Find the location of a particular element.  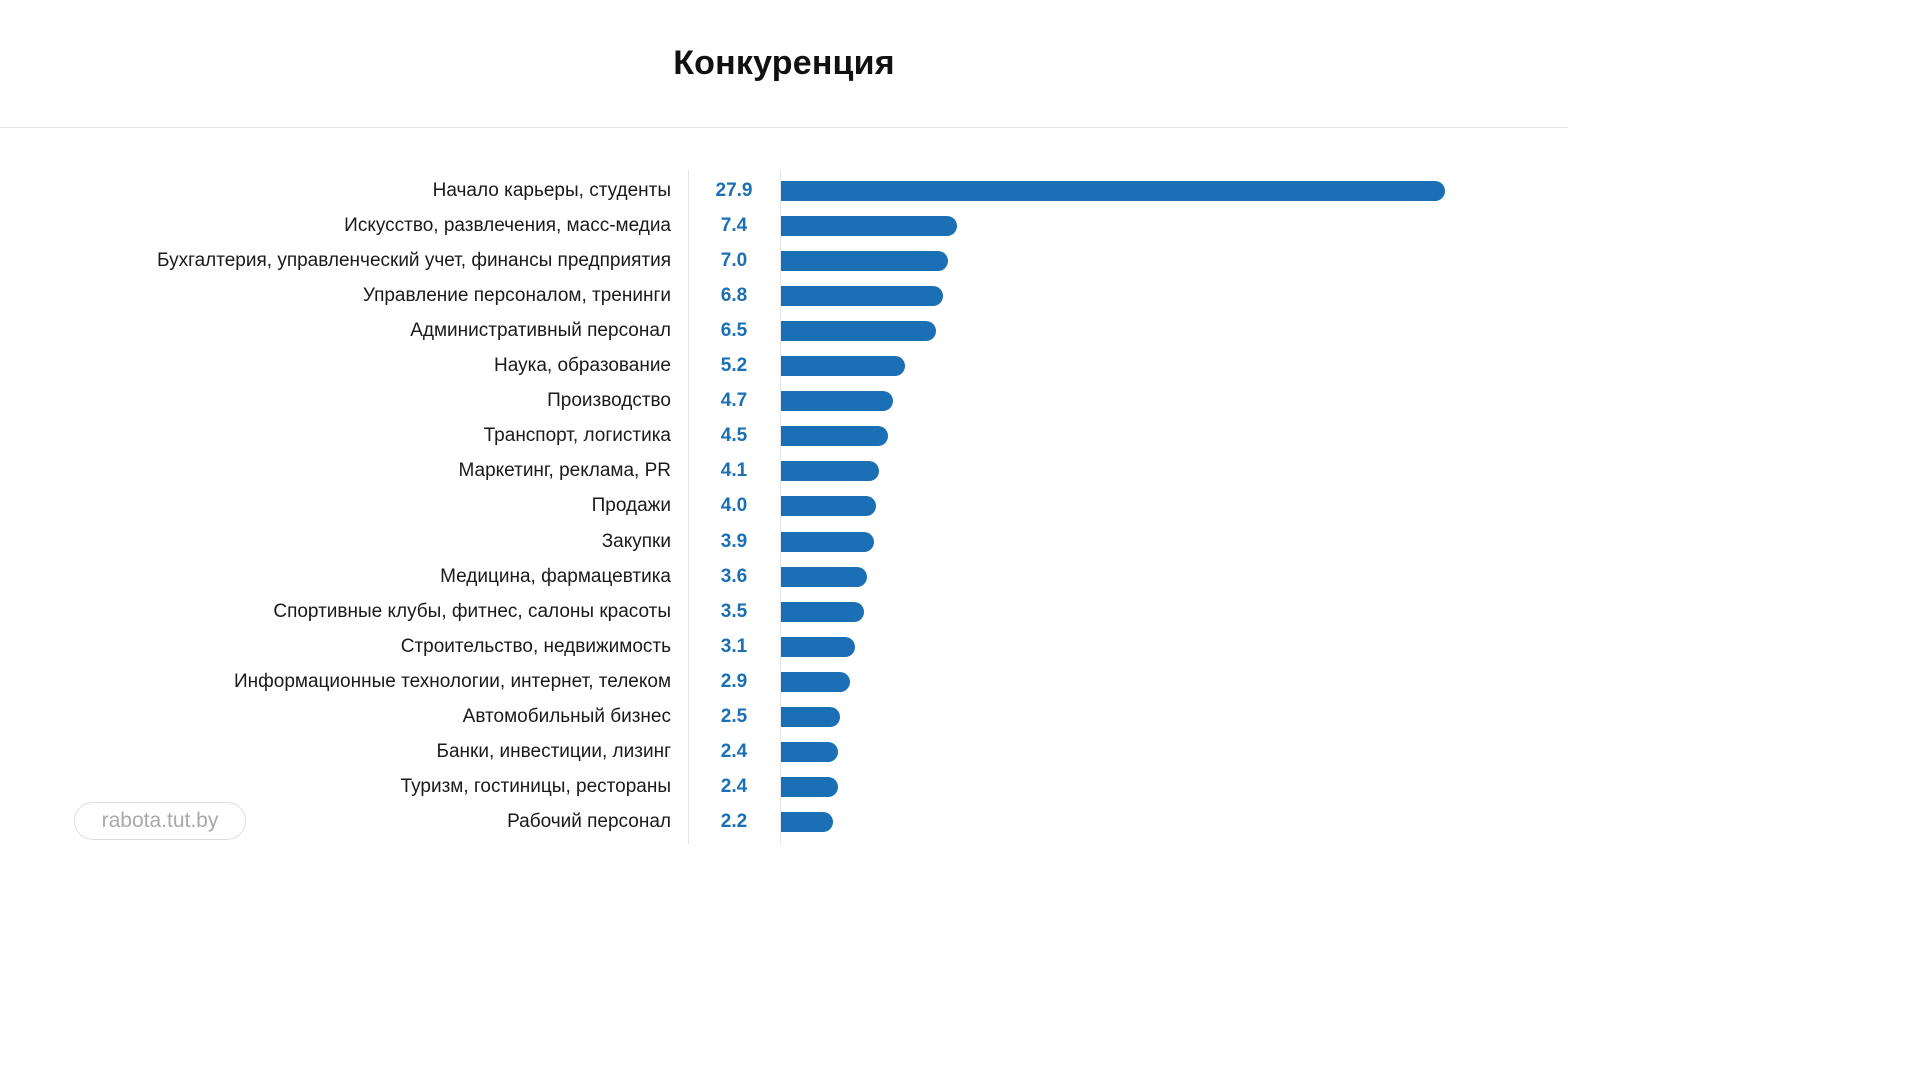

bar-row: Автомобильный бизнес 2.5 is located at coordinates (784, 716).